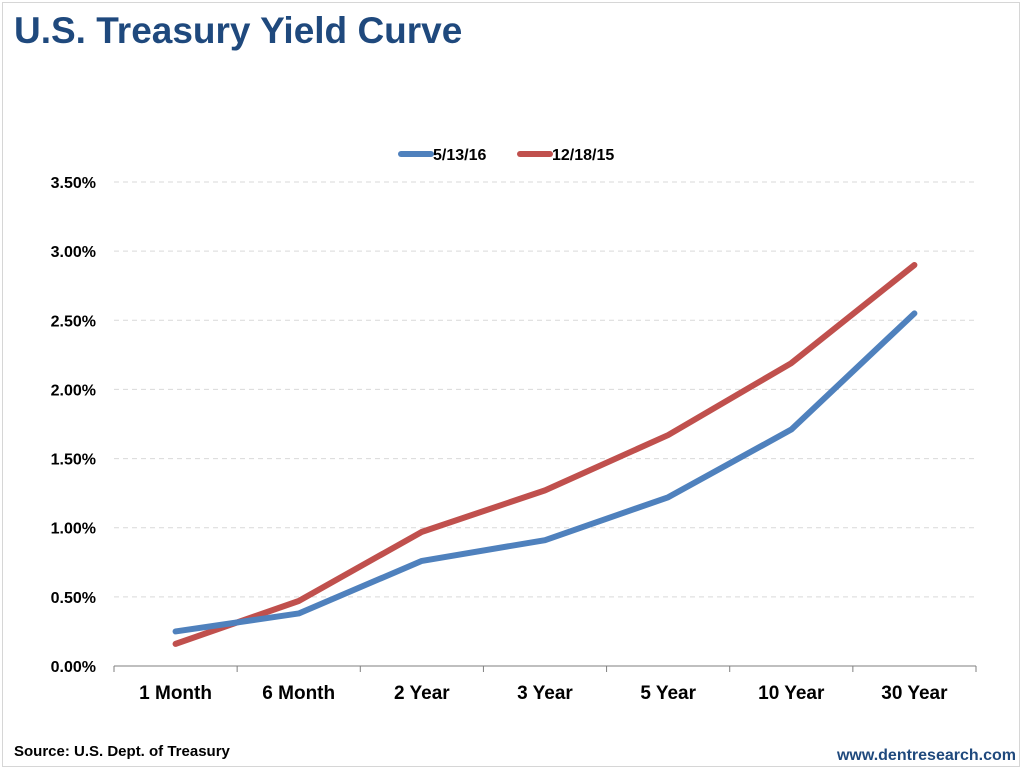 The width and height of the screenshot is (1024, 771). Describe the element at coordinates (73, 598) in the screenshot. I see `y-tick-label: 0.50%` at that location.